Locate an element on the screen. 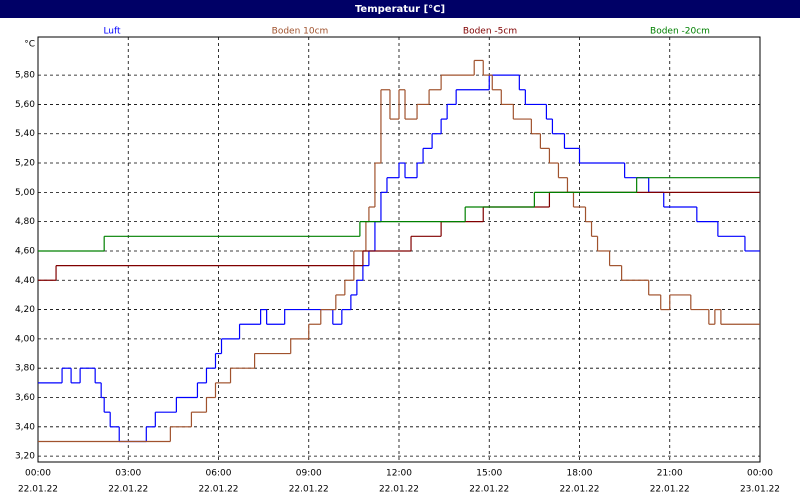 This screenshot has height=500, width=800. x-tick-label: 03:00 is located at coordinates (128, 474).